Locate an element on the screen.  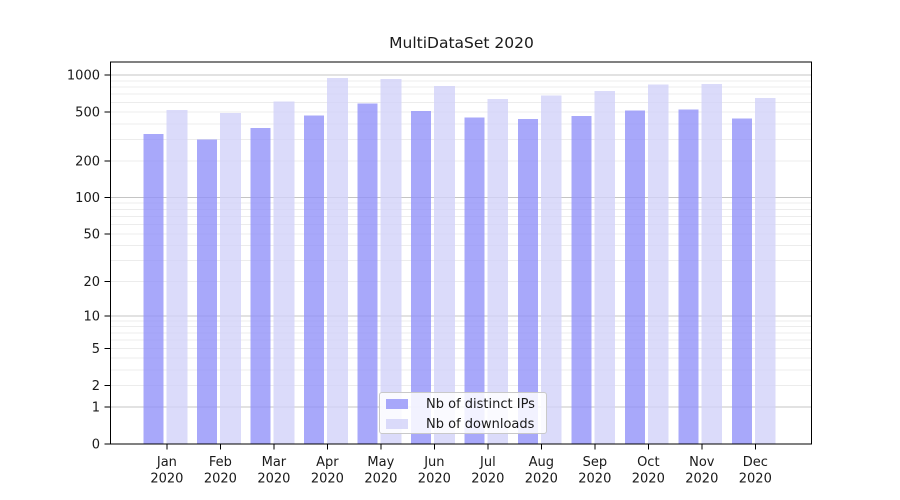
y-tick-label: 1000 is located at coordinates (83, 76).